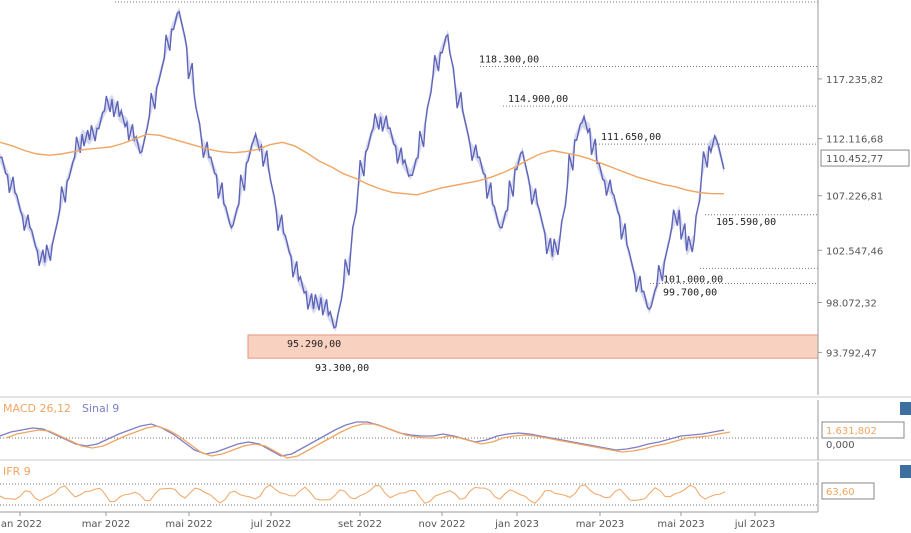  I want to click on time-tick-label: jan 2023, so click(516, 524).